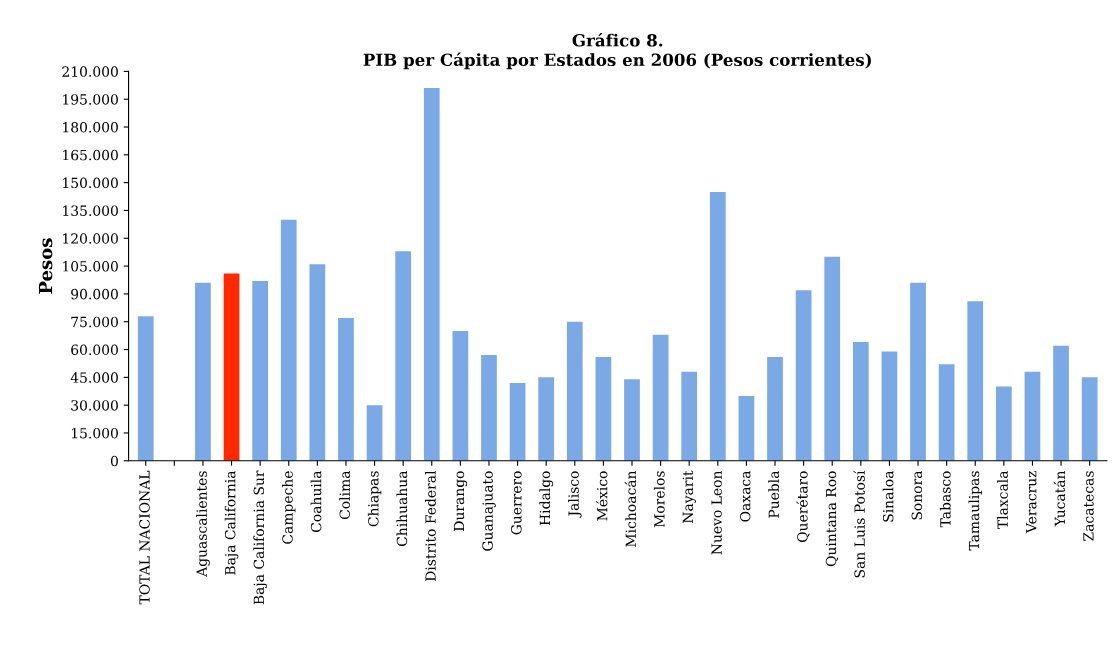  Describe the element at coordinates (1031, 502) in the screenshot. I see `x-tick-label: Veracruz` at that location.